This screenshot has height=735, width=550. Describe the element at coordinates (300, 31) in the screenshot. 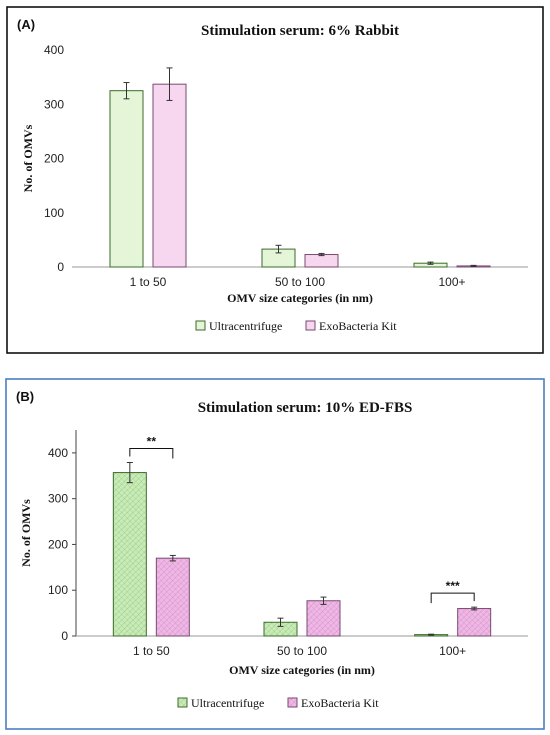

I see `chart-title: Stimulation serum: 6% Rabbit` at that location.